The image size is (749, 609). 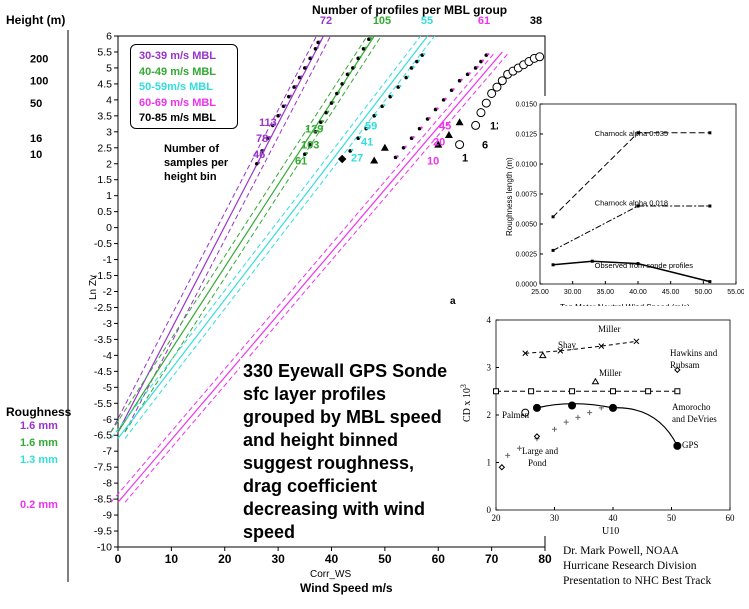 I want to click on cd-y-tick-label: 2, so click(x=489, y=415).